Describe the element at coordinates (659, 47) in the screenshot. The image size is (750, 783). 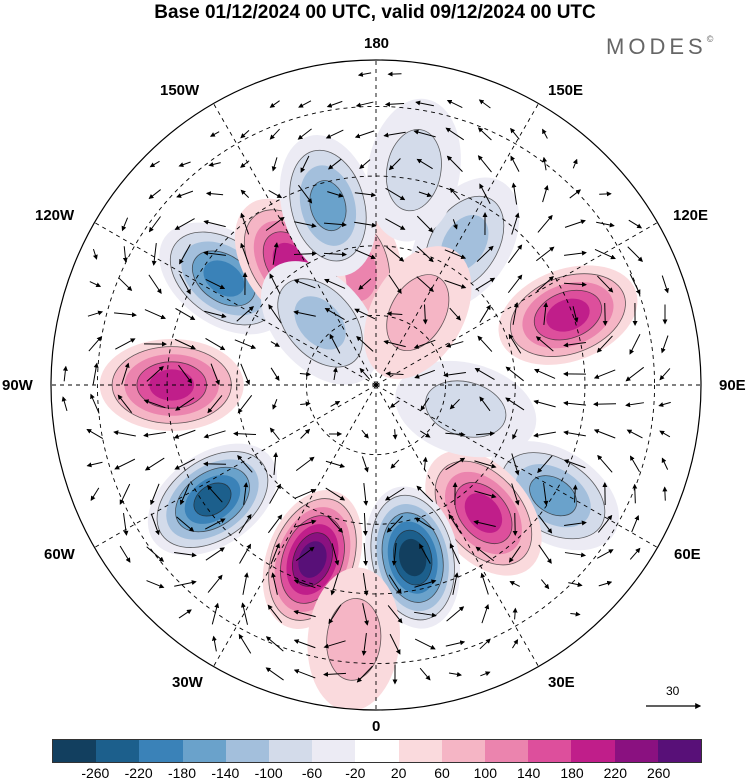
I see `modes-logo: MODES©` at that location.